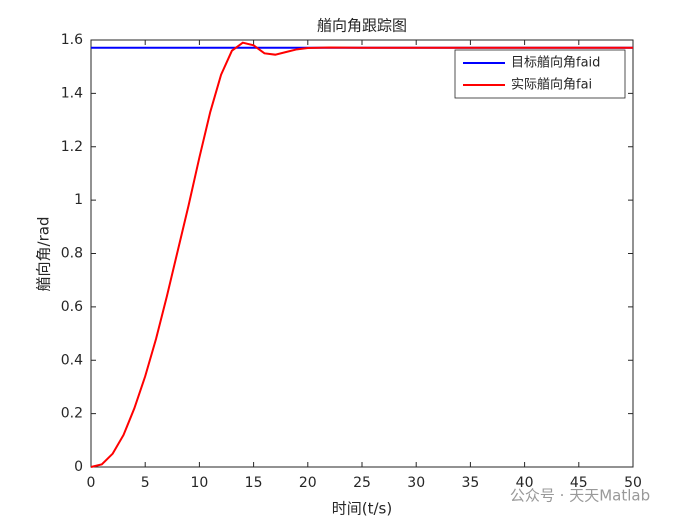 The image size is (700, 525). What do you see at coordinates (362, 483) in the screenshot?
I see `x-tick-label: 25` at bounding box center [362, 483].